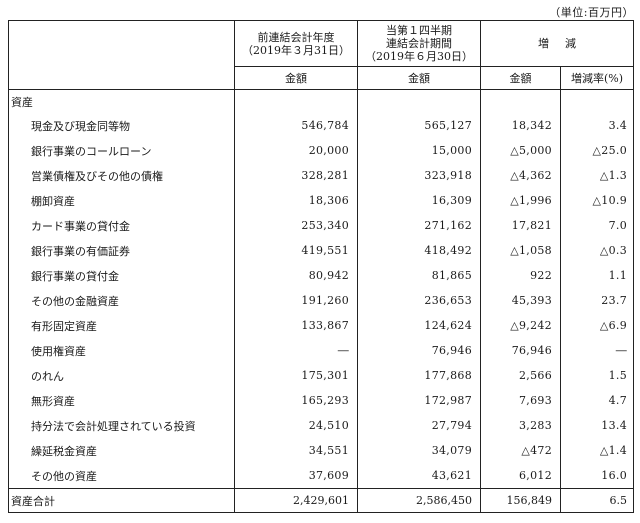  What do you see at coordinates (321, 476) in the screenshot?
I see `table-row: その他の資産 37,609 43,621 6,012 16.0` at bounding box center [321, 476].